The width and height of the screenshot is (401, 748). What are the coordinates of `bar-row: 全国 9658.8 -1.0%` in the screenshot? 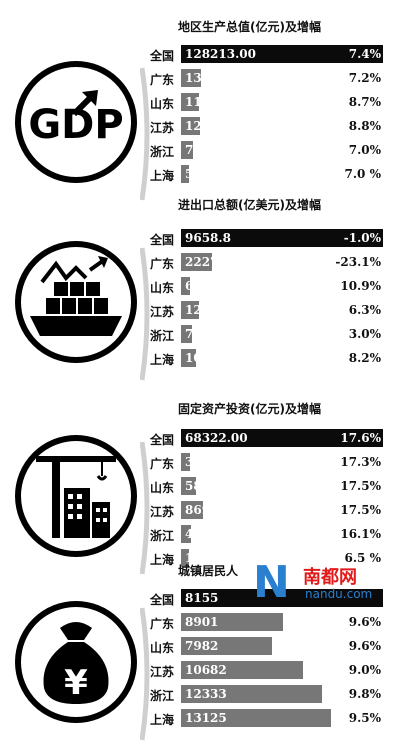 It's located at (200, 239).